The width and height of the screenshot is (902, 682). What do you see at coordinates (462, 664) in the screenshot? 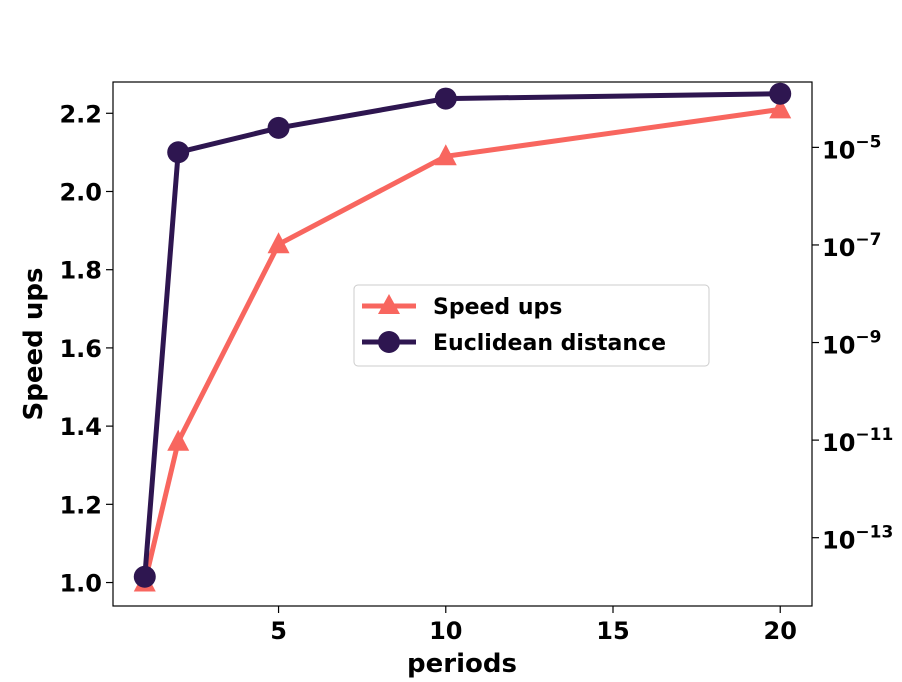
I see `x-axis-label: periods` at bounding box center [462, 664].